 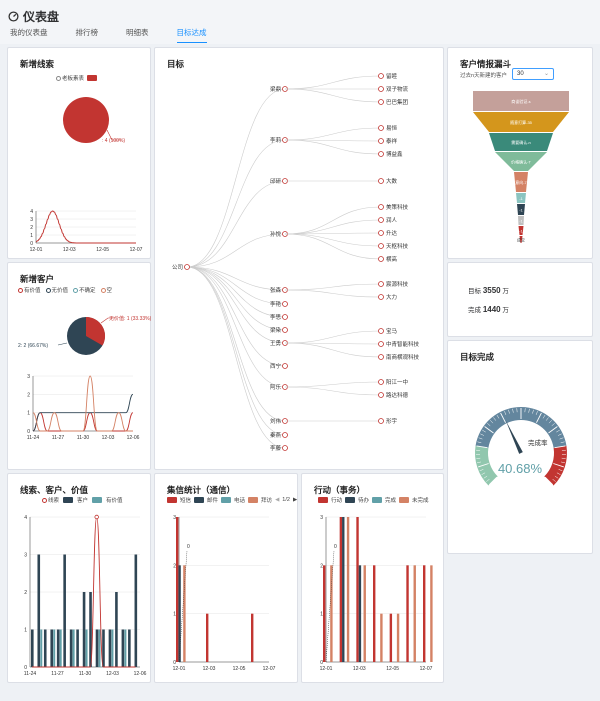 I want to click on tree-root, so click(x=187, y=267).